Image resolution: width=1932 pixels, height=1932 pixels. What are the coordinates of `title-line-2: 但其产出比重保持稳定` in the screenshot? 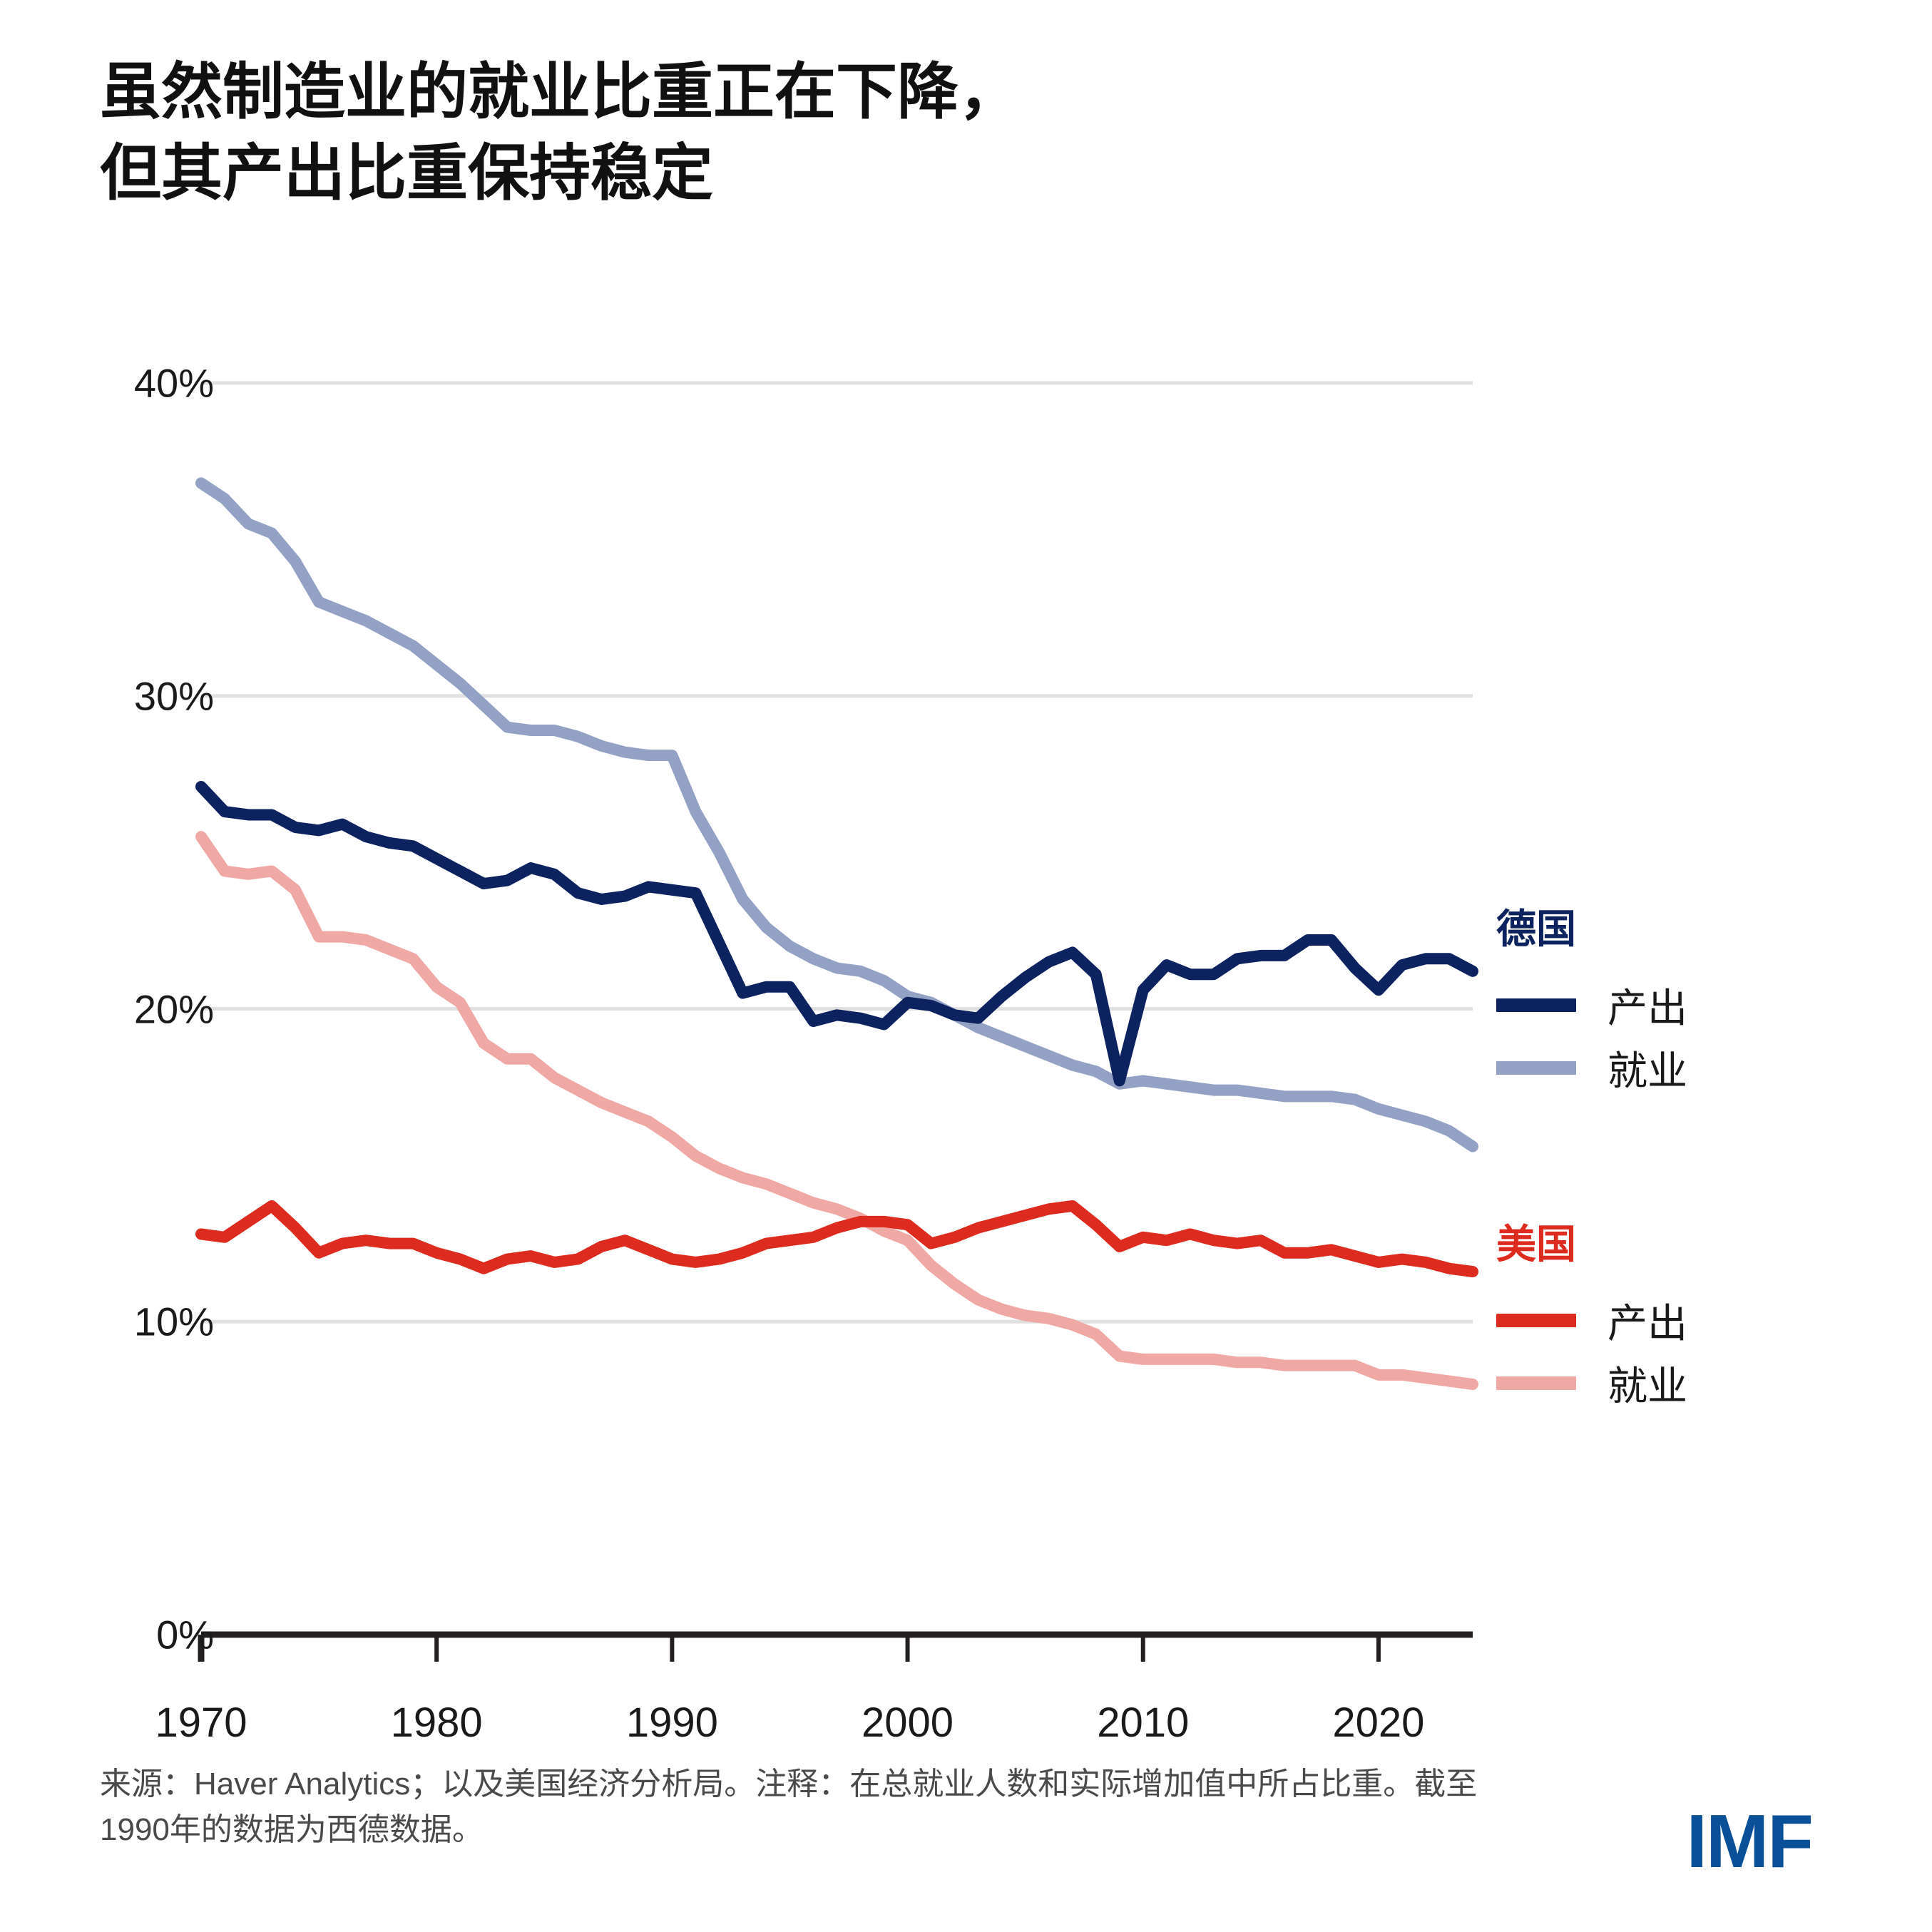 It's located at (406, 173).